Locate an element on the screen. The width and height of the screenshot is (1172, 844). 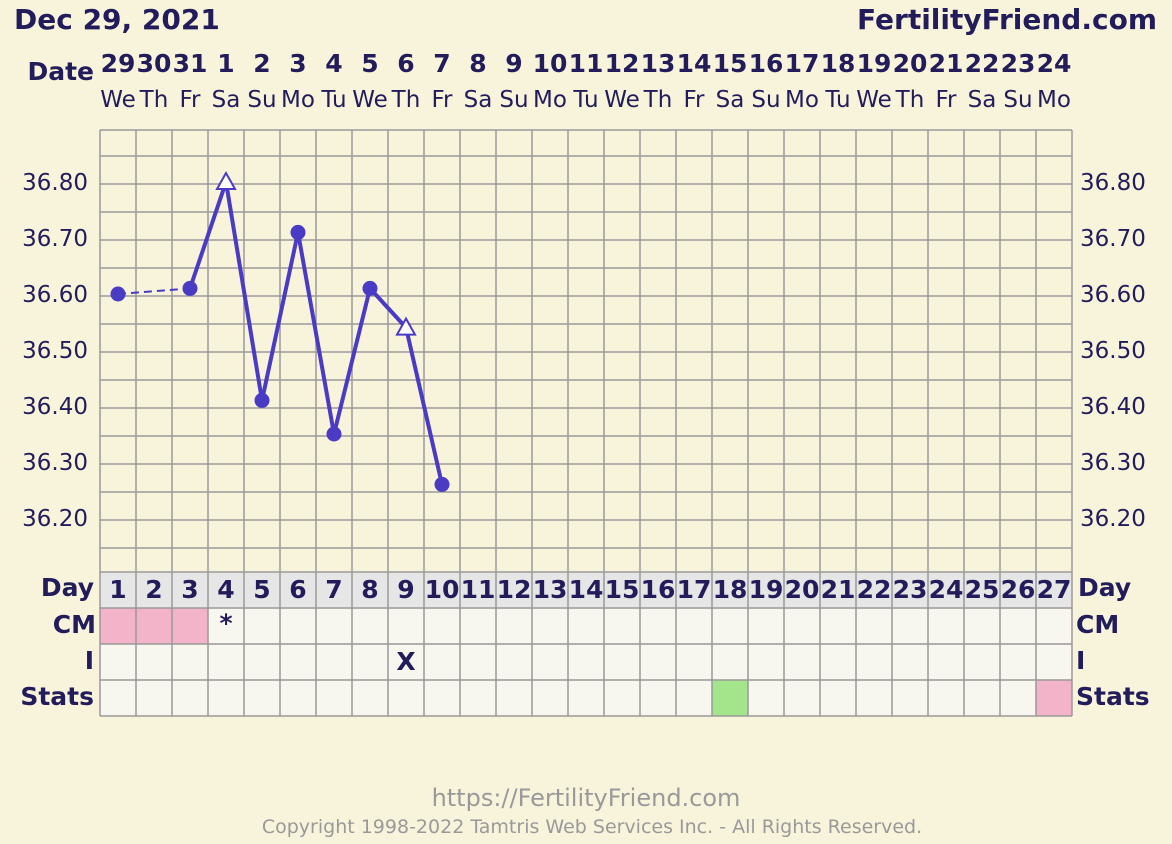
i-row-label-right: I is located at coordinates (1080, 660).